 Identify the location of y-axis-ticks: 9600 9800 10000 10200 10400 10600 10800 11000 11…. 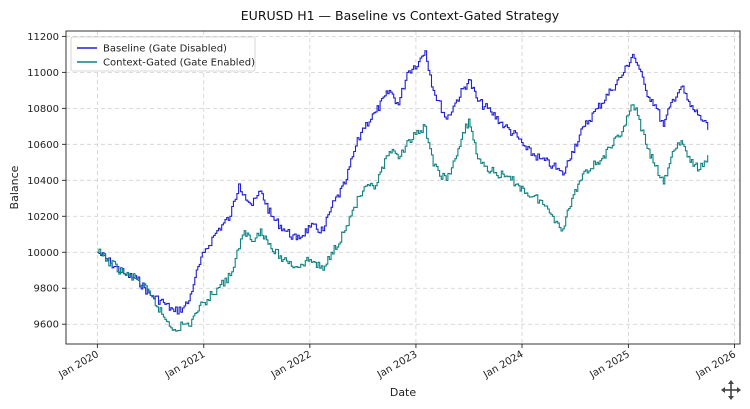
(46, 181).